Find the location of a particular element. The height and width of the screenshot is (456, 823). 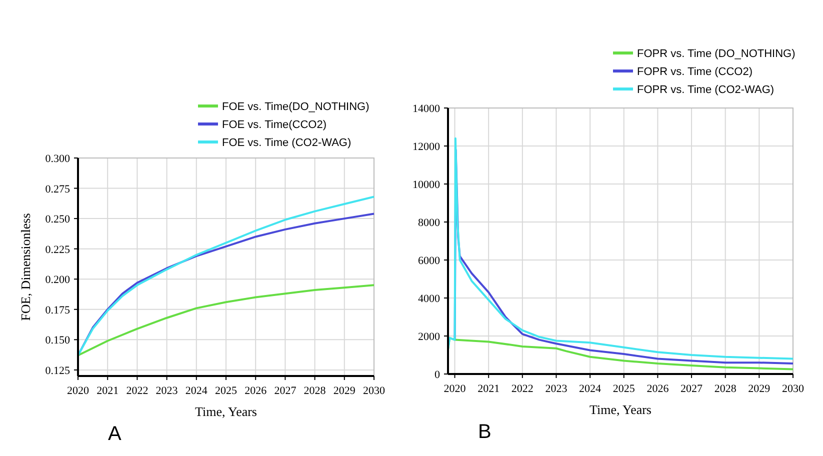

y-tick-label: 0.225 is located at coordinates (57, 250).